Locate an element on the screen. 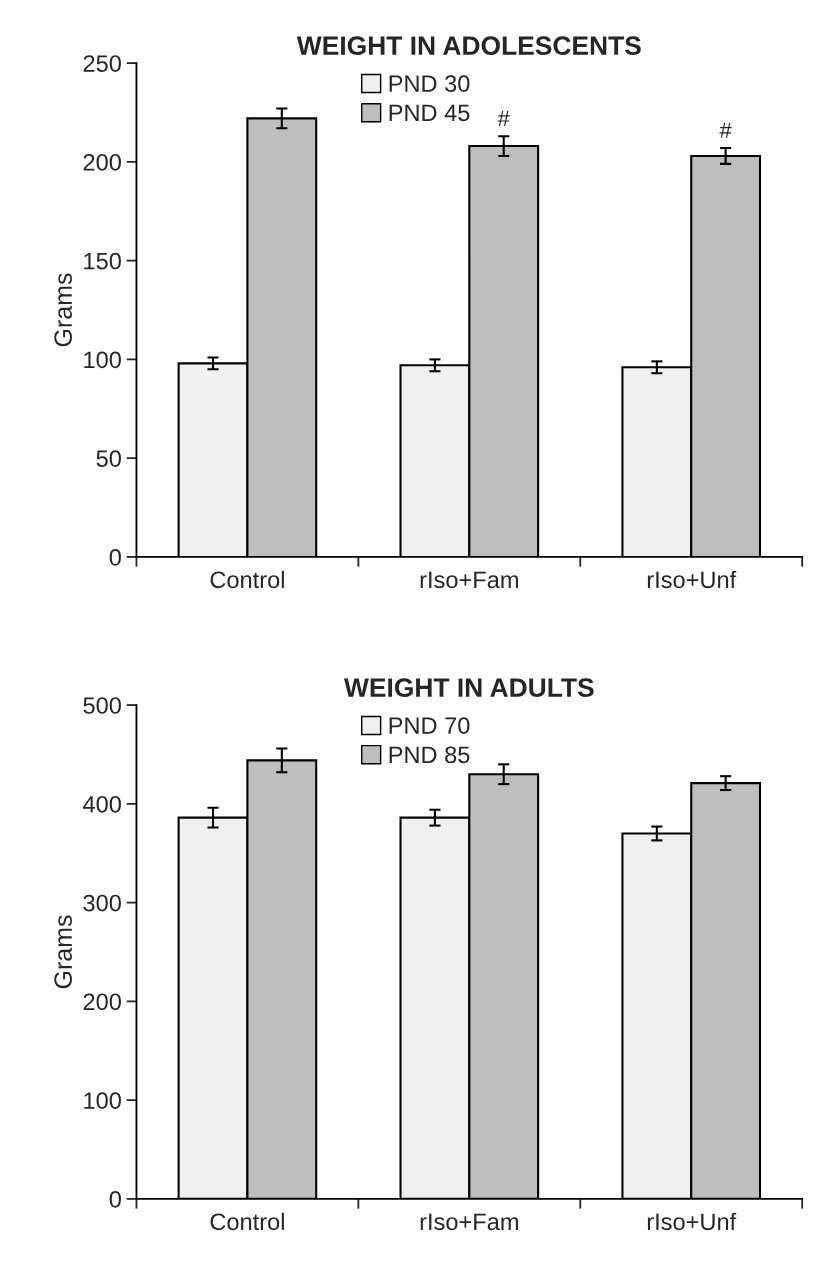 Image resolution: width=827 pixels, height=1262 pixels. y-tick-label: 250 is located at coordinates (102, 63).